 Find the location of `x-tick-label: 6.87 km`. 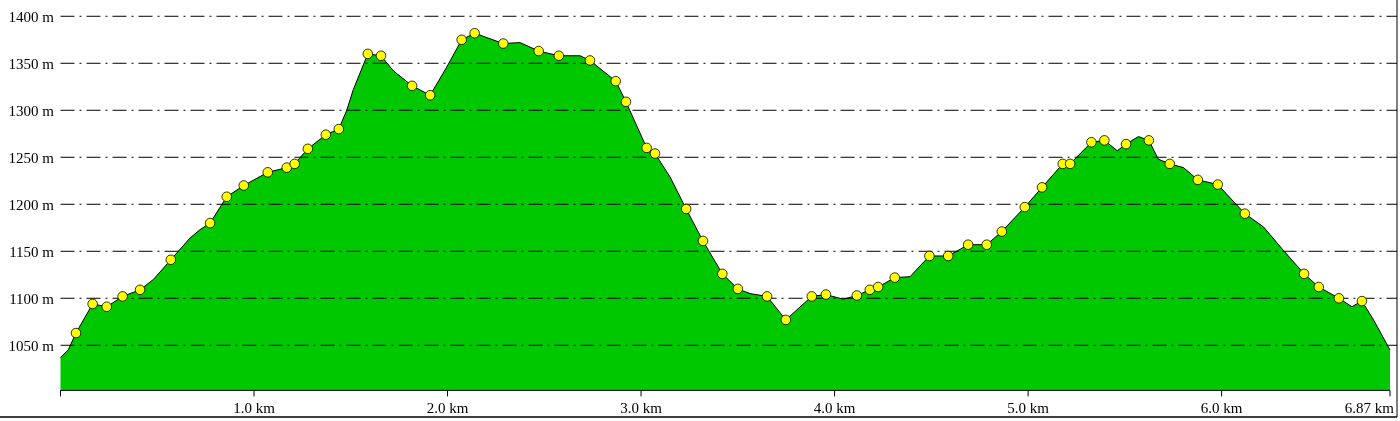

x-tick-label: 6.87 km is located at coordinates (1369, 408).